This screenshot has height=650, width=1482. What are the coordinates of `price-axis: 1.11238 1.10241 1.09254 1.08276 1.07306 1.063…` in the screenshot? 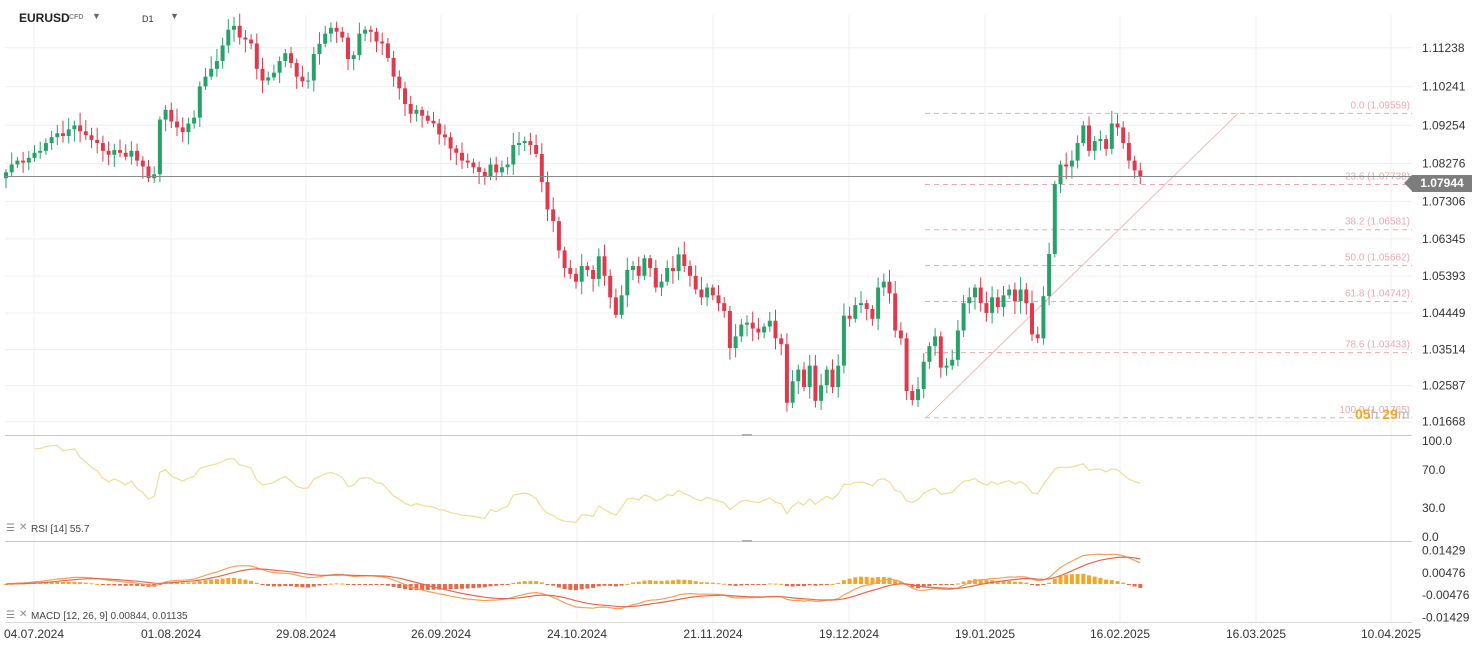 It's located at (1444, 235).